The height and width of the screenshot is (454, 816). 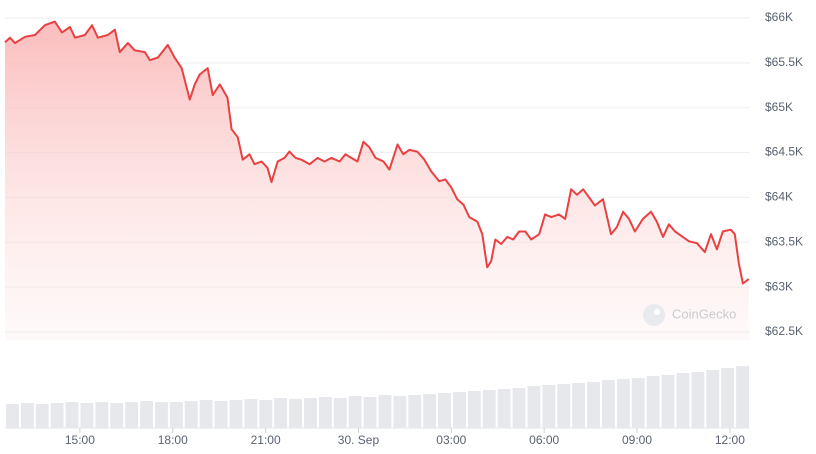 I want to click on y-tick-label: $64K, so click(x=779, y=197).